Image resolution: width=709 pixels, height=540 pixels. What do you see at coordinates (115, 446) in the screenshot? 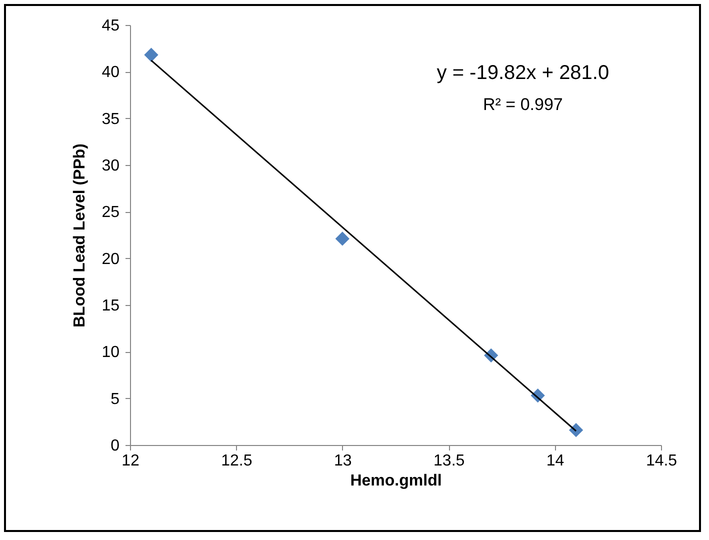
I see `y-tick-label: 0` at bounding box center [115, 446].